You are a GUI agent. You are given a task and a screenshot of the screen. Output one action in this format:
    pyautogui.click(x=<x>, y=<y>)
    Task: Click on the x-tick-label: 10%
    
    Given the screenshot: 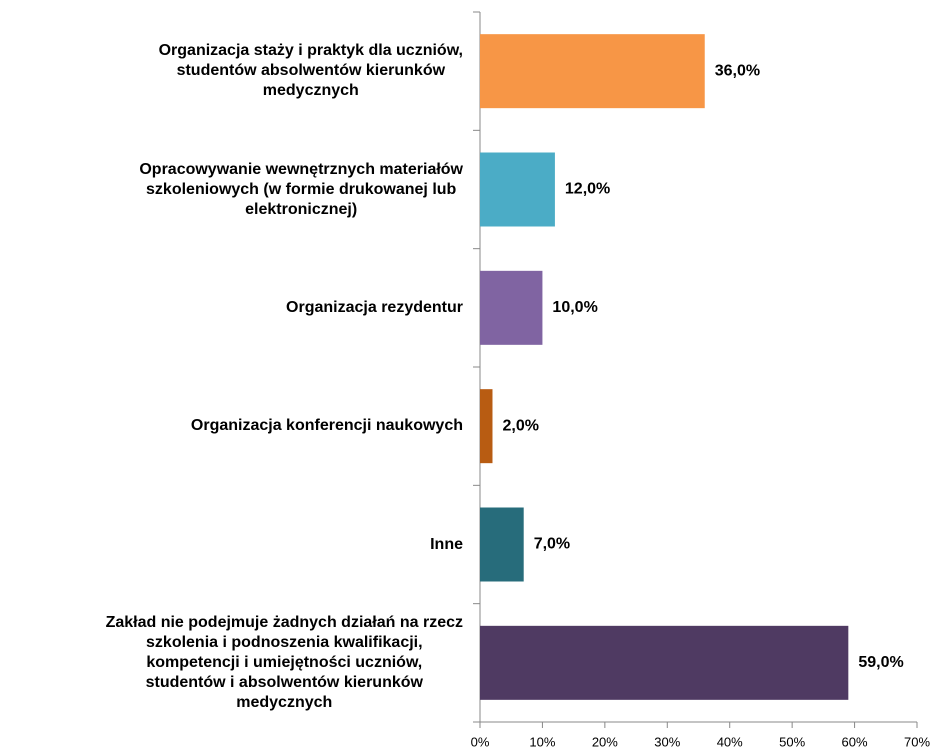 What is the action you would take?
    pyautogui.click(x=542, y=741)
    